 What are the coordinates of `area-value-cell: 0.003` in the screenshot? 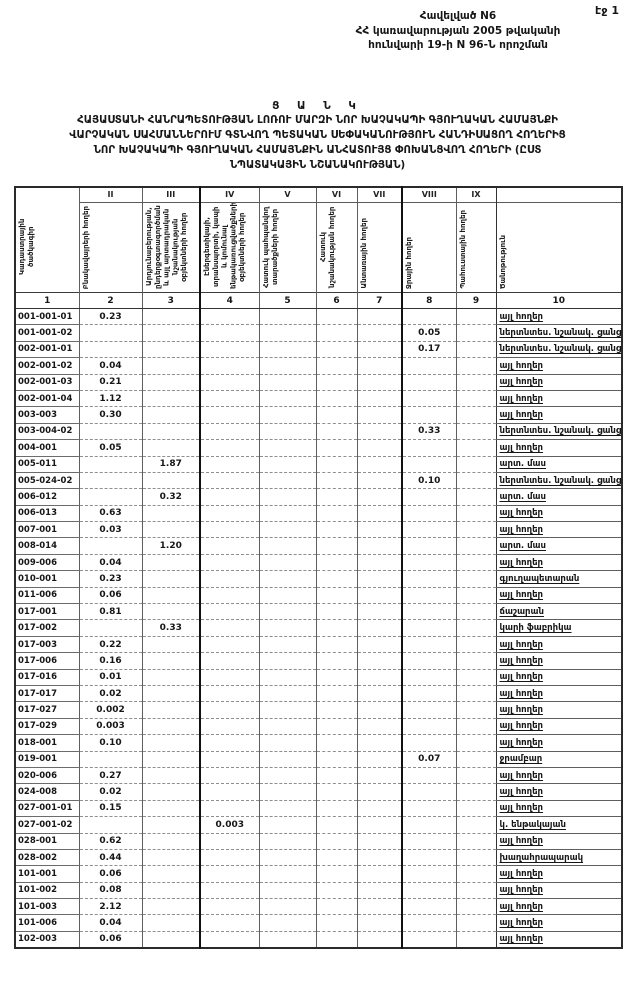 It's located at (229, 825).